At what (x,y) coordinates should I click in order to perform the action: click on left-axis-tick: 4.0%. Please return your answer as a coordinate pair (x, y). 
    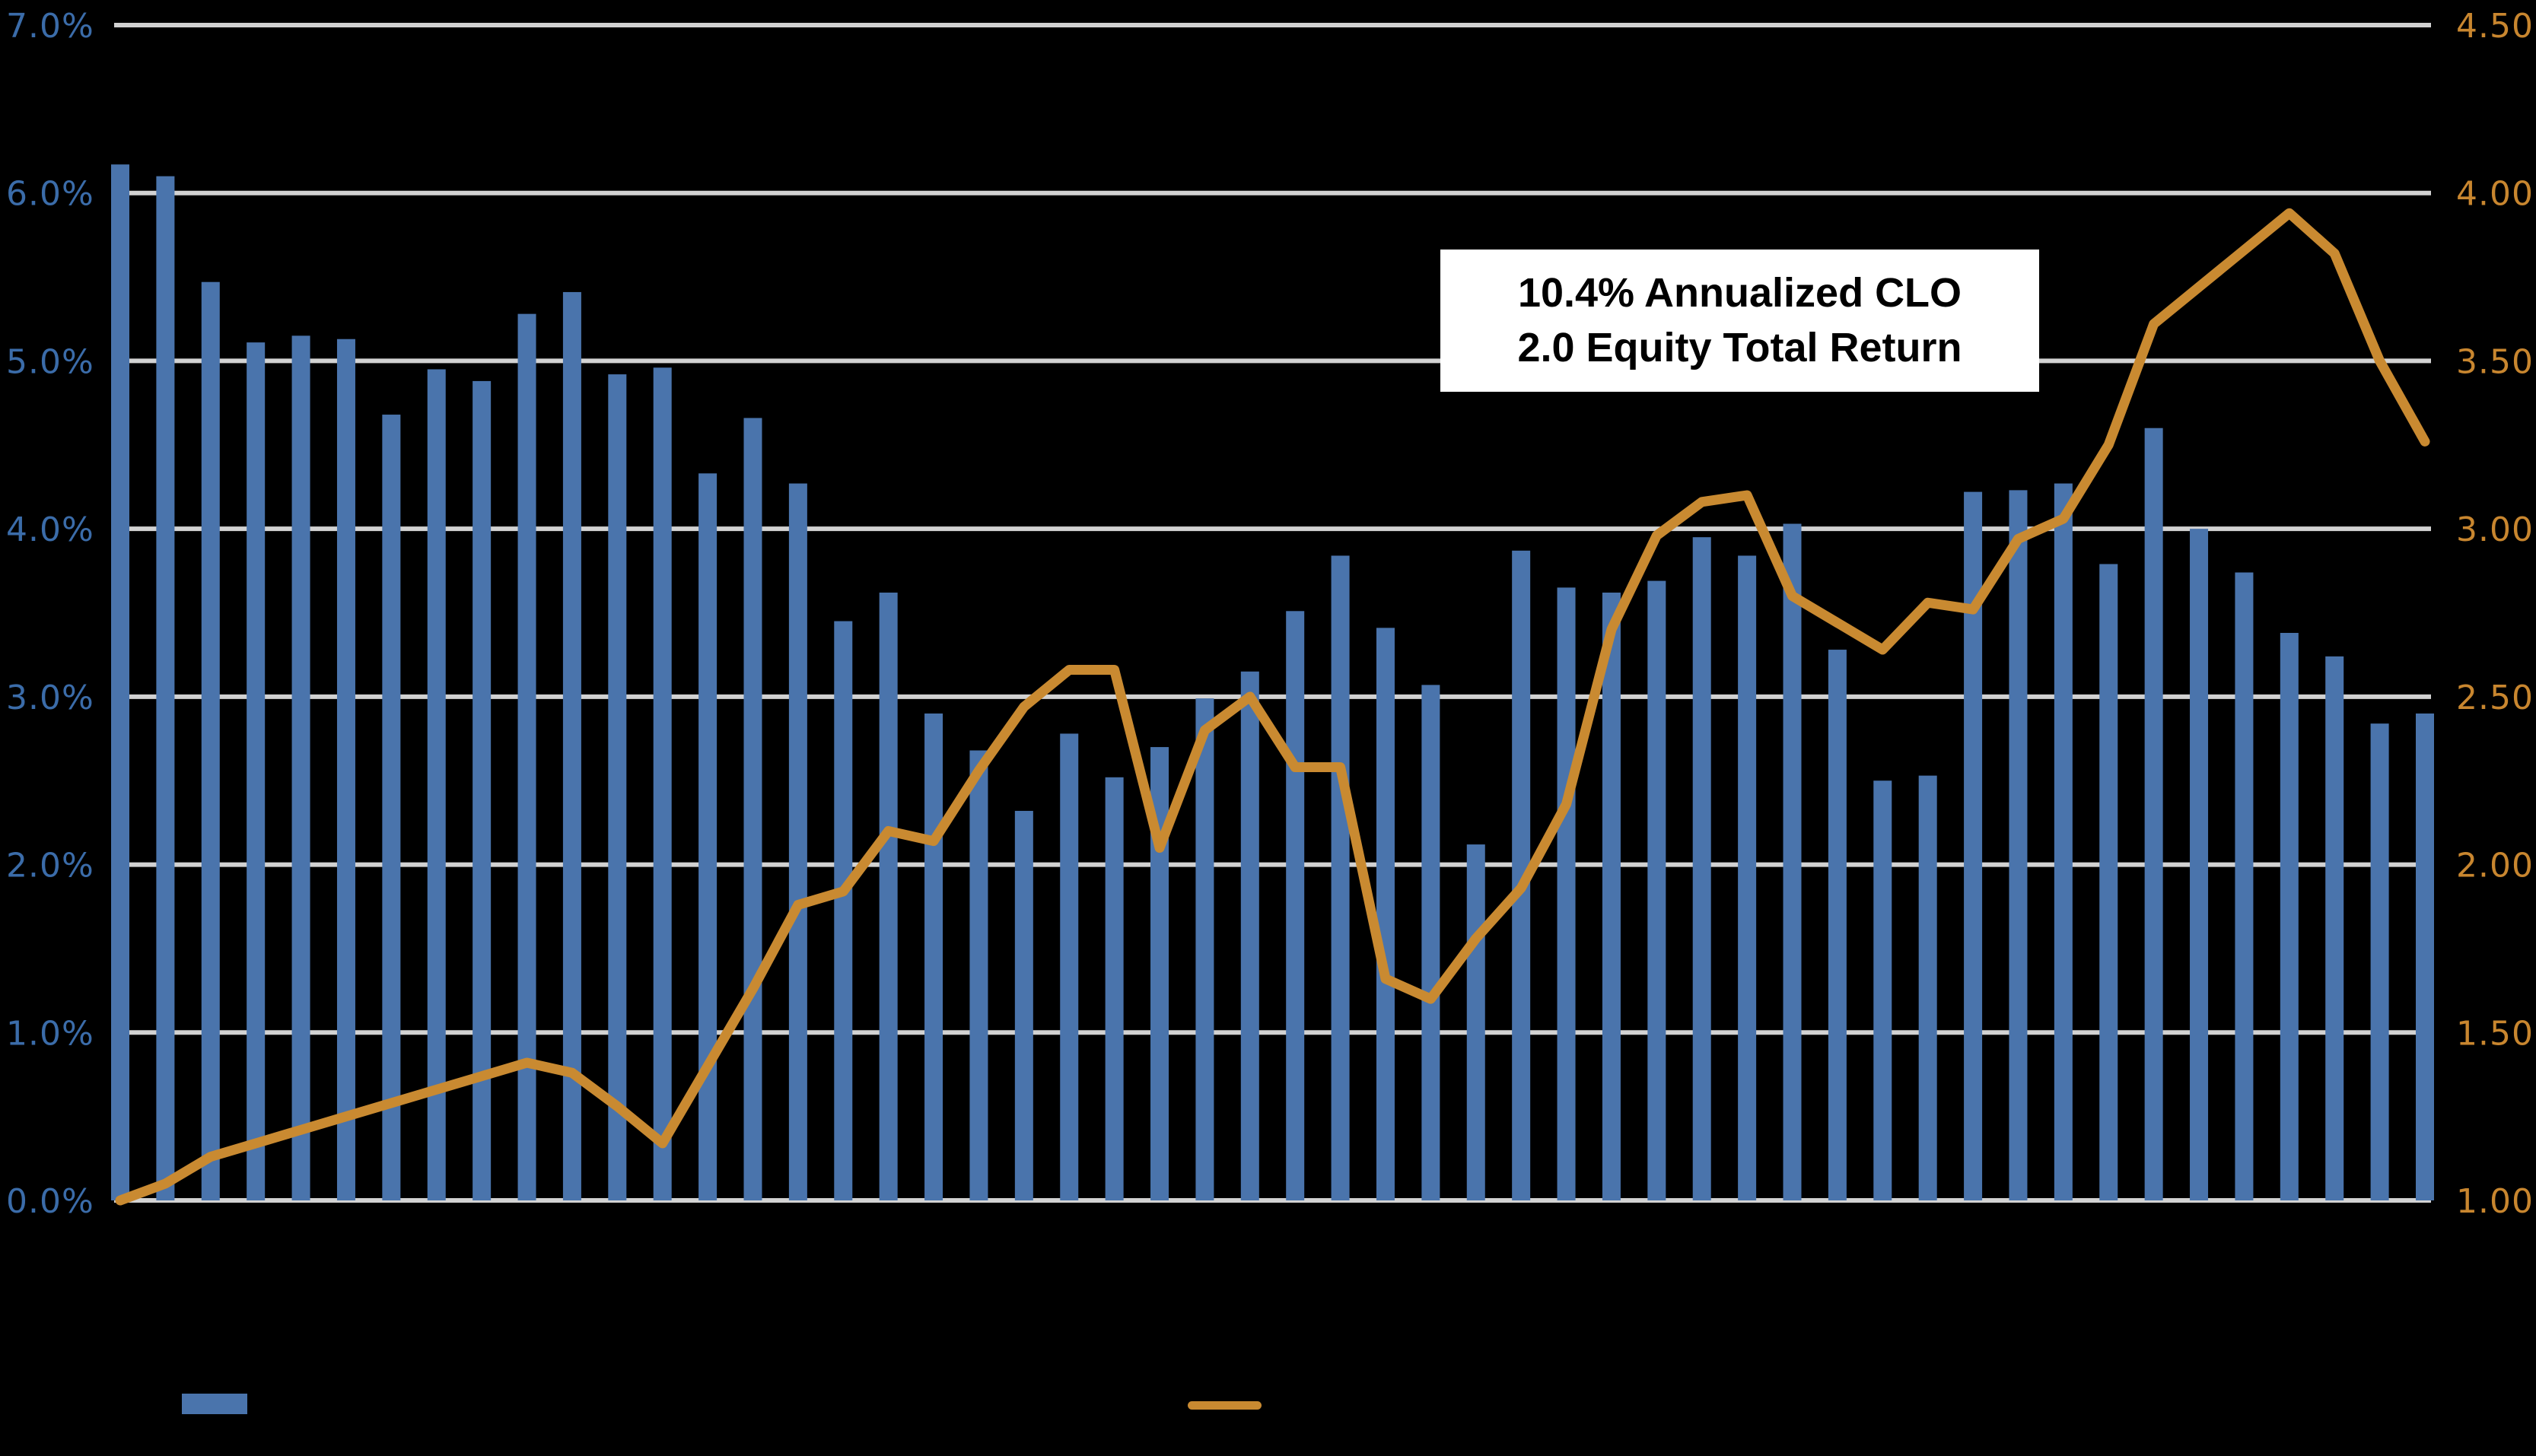
    Looking at the image, I should click on (50, 529).